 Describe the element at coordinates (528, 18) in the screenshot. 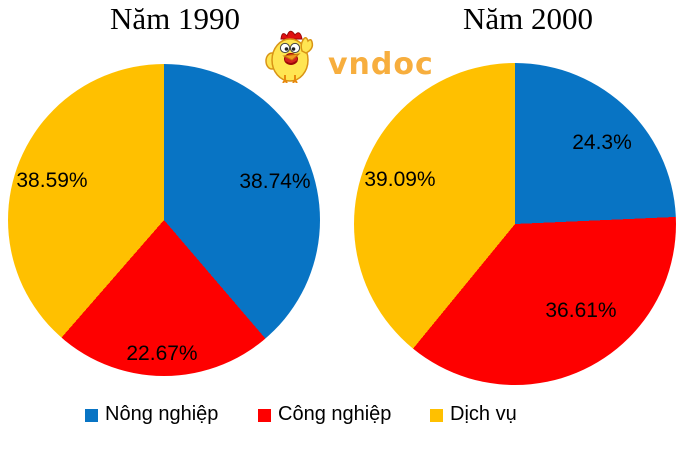

I see `chart-title-2000: Năm 2000` at that location.